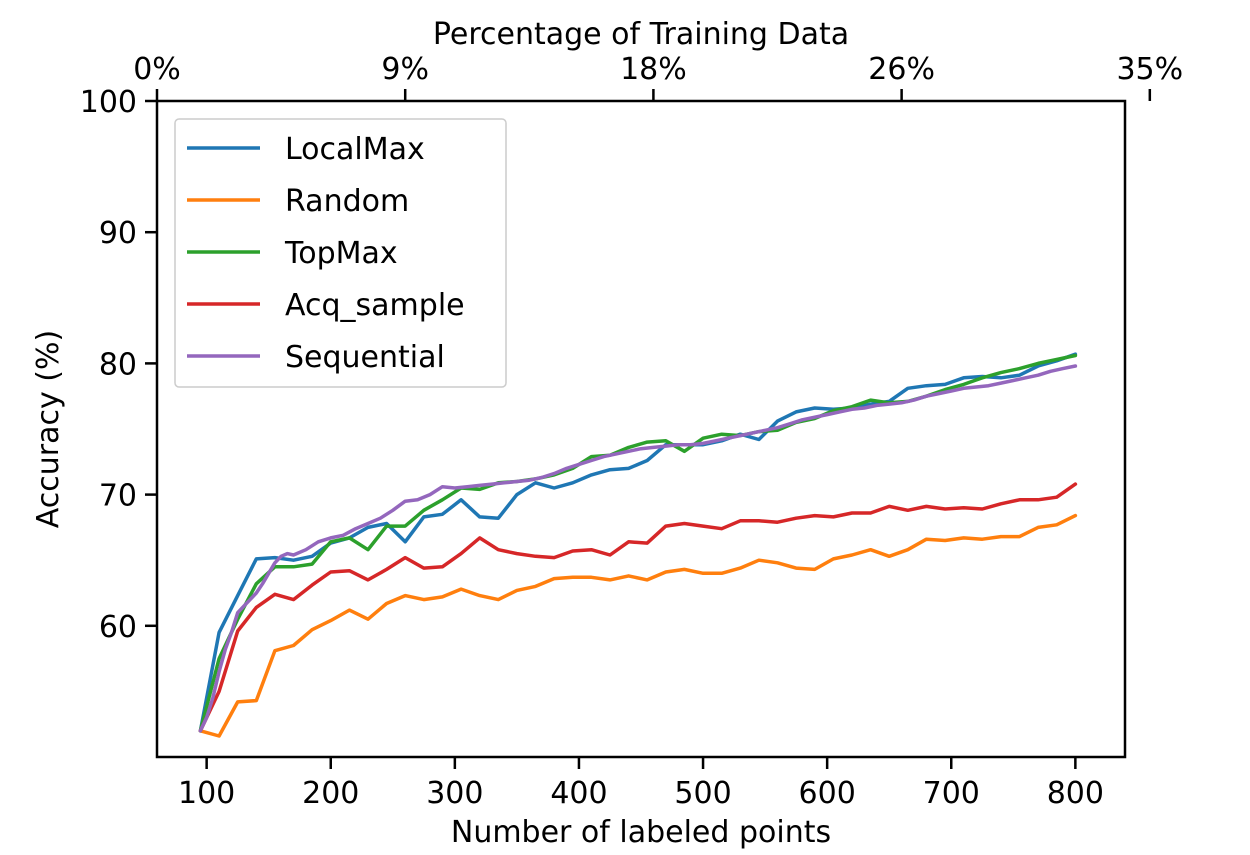 The height and width of the screenshot is (855, 1250). What do you see at coordinates (206, 793) in the screenshot?
I see `x-tick-label: 100` at bounding box center [206, 793].